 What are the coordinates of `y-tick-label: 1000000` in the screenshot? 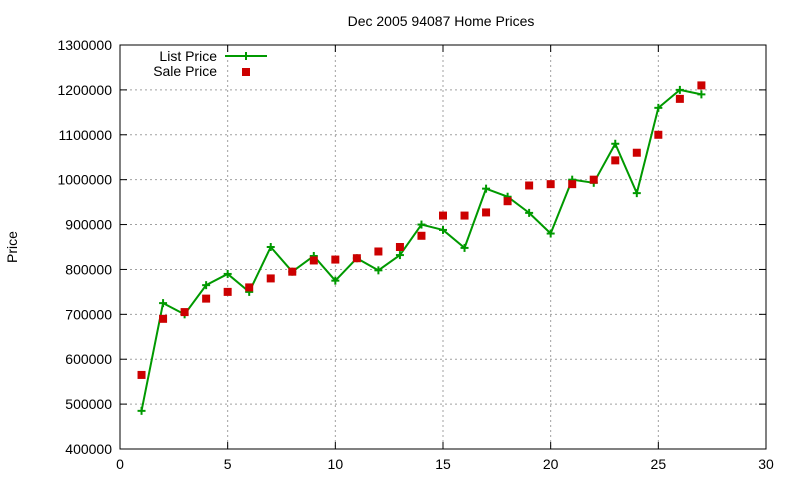 It's located at (84, 180).